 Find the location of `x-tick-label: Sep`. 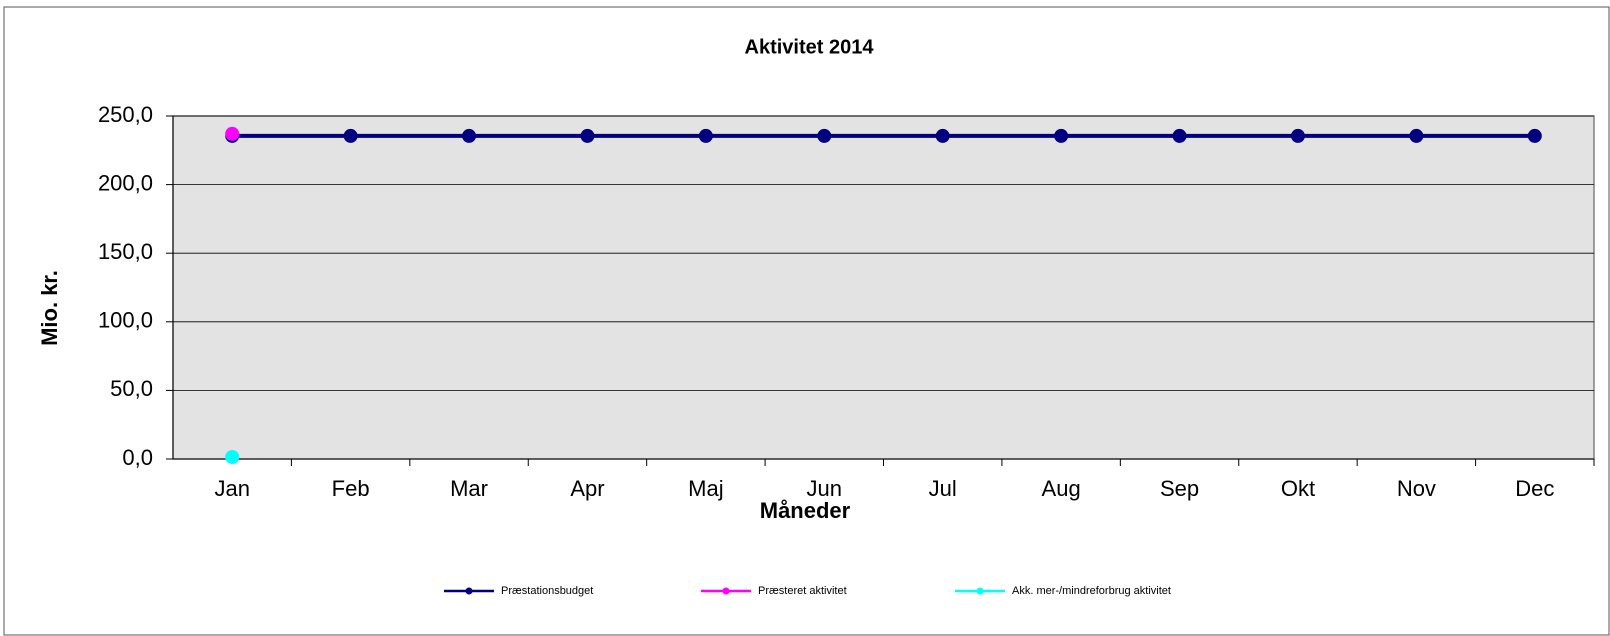

x-tick-label: Sep is located at coordinates (1179, 488).